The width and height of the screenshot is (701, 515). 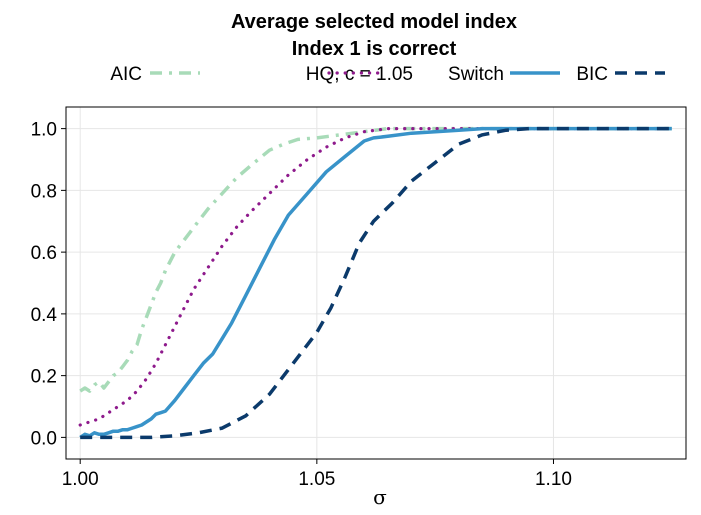 What do you see at coordinates (316, 479) in the screenshot?
I see `x-tick-label: 1.05` at bounding box center [316, 479].